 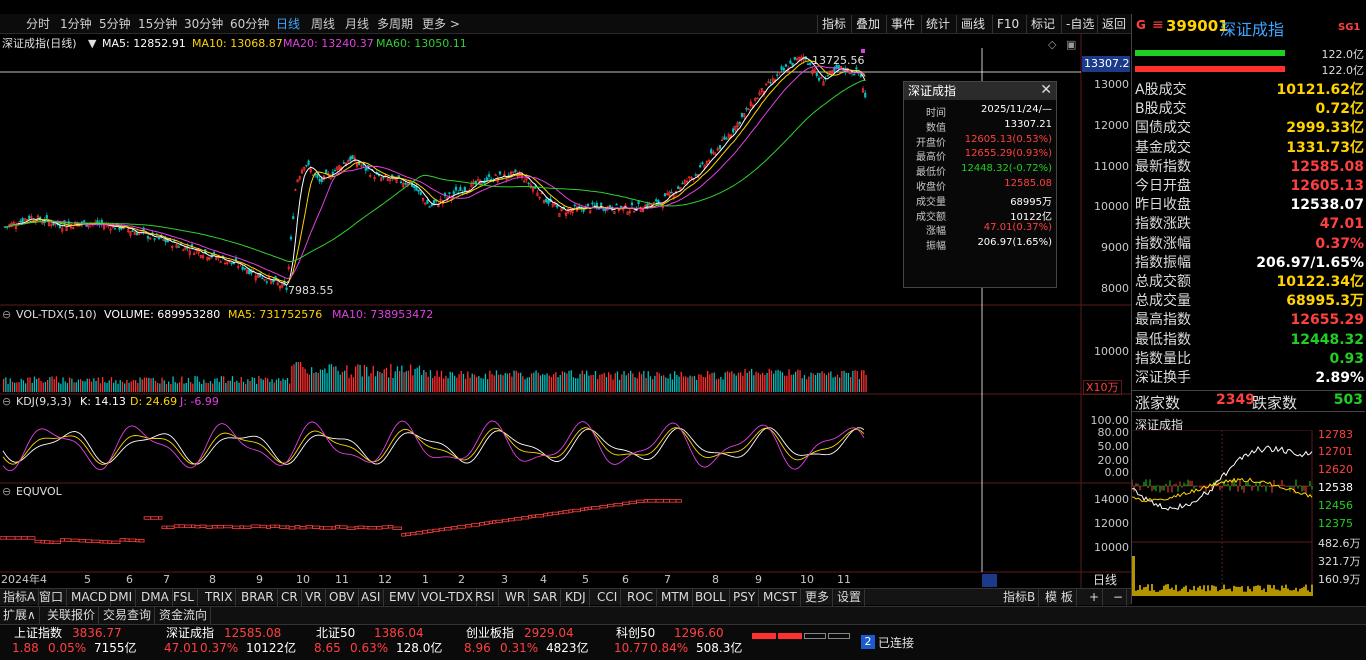 I want to click on x-axis-mode-label: 日线, so click(x=1105, y=580).